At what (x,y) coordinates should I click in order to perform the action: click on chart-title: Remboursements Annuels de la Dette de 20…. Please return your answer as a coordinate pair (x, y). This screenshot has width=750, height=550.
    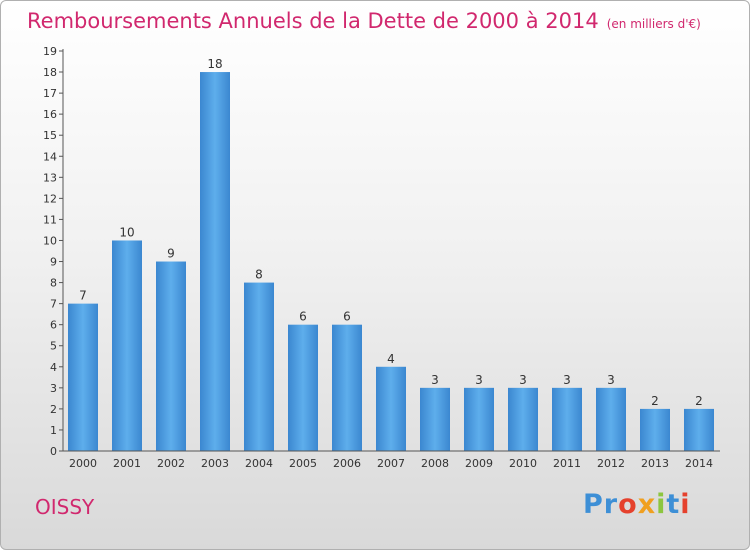
    Looking at the image, I should click on (364, 21).